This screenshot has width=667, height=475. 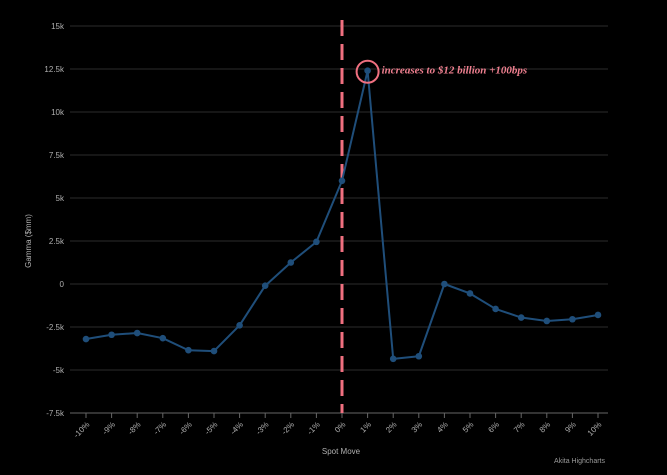 What do you see at coordinates (55, 327) in the screenshot?
I see `y-tick-label: -2.5k` at bounding box center [55, 327].